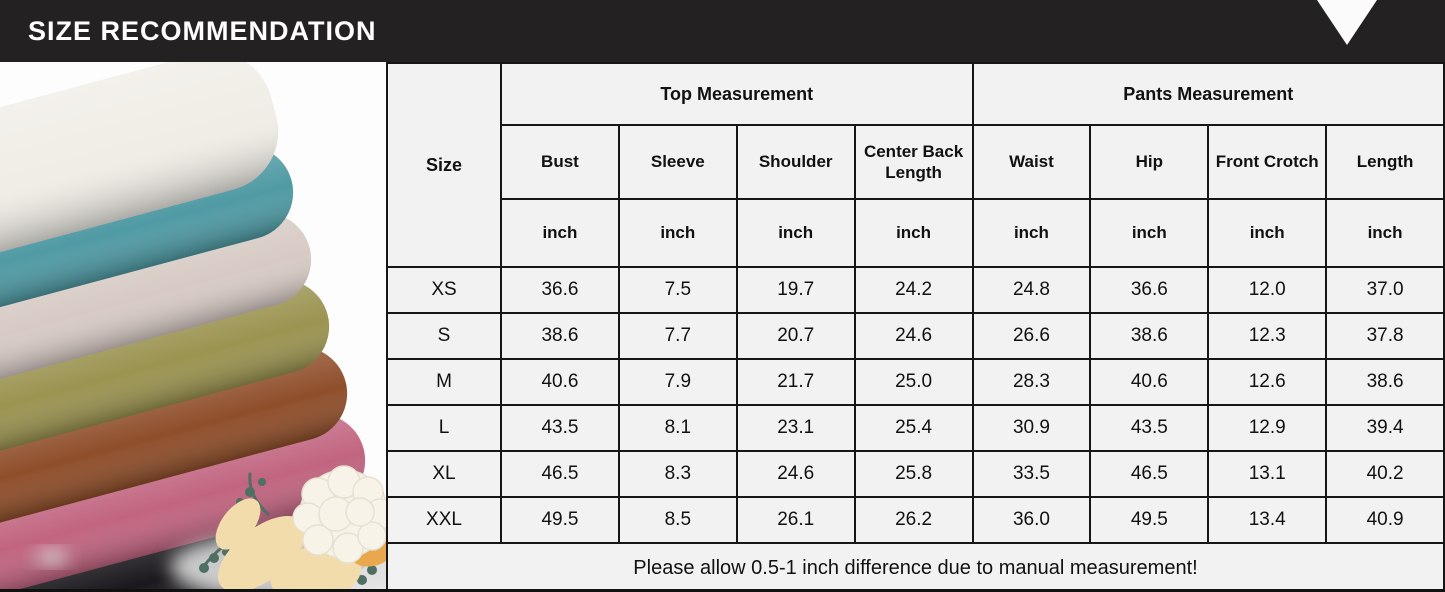 This screenshot has width=1445, height=592. What do you see at coordinates (1267, 382) in the screenshot?
I see `measurement-cell: 12.6` at bounding box center [1267, 382].